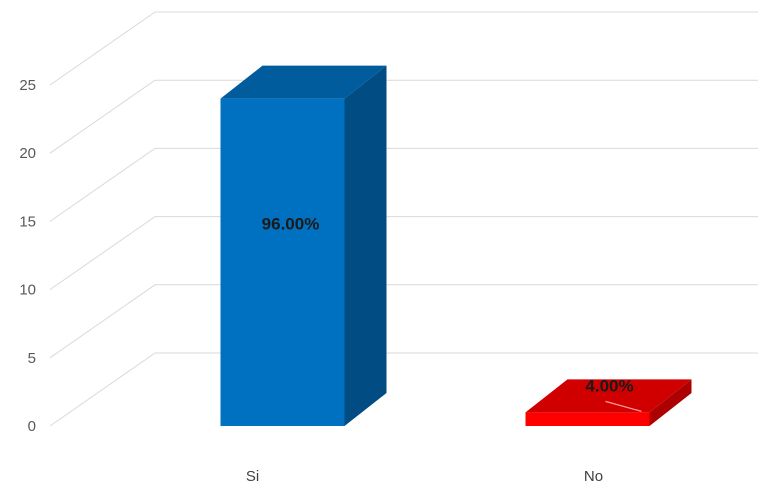  Describe the element at coordinates (252, 476) in the screenshot. I see `x-category-label: Si` at that location.